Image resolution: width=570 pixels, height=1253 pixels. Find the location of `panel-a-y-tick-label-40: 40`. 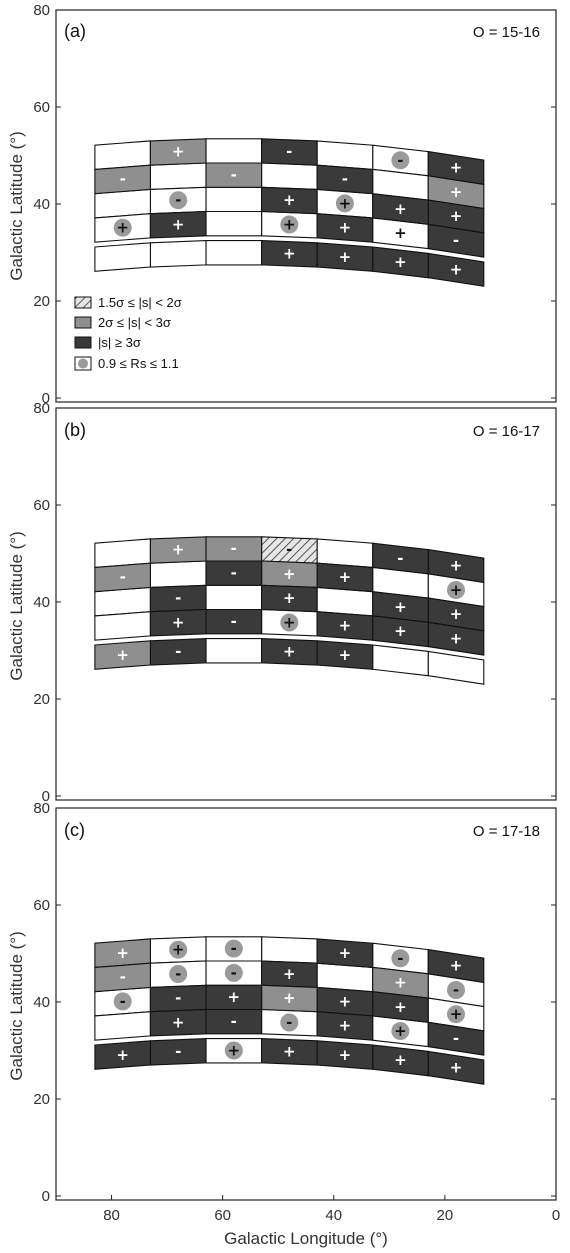

panel-a-y-tick-label-40: 40 is located at coordinates (41, 204).